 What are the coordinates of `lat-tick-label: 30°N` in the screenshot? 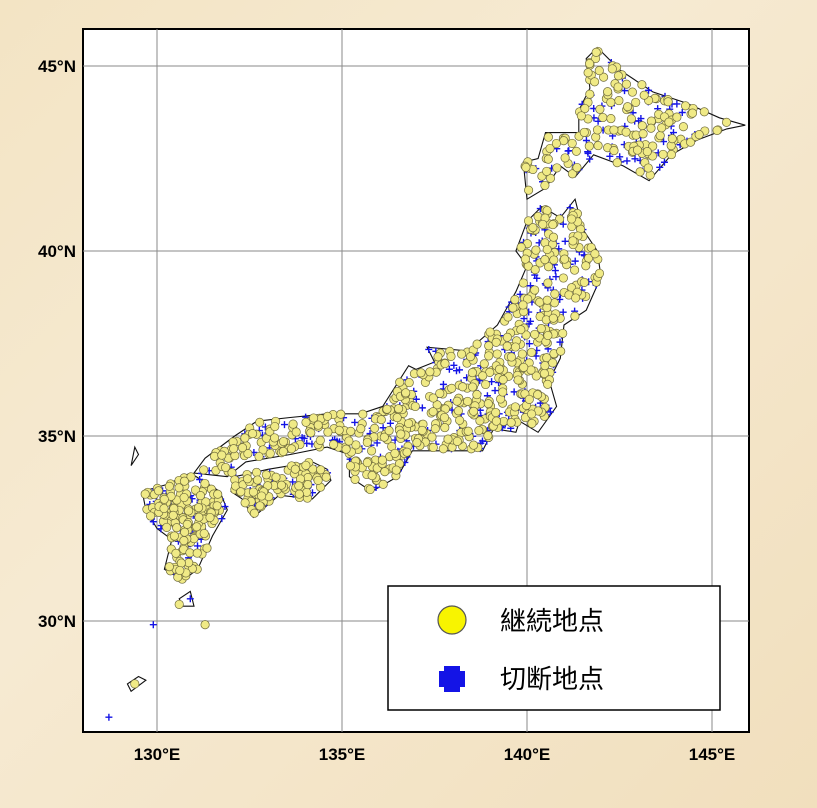 It's located at (57, 621).